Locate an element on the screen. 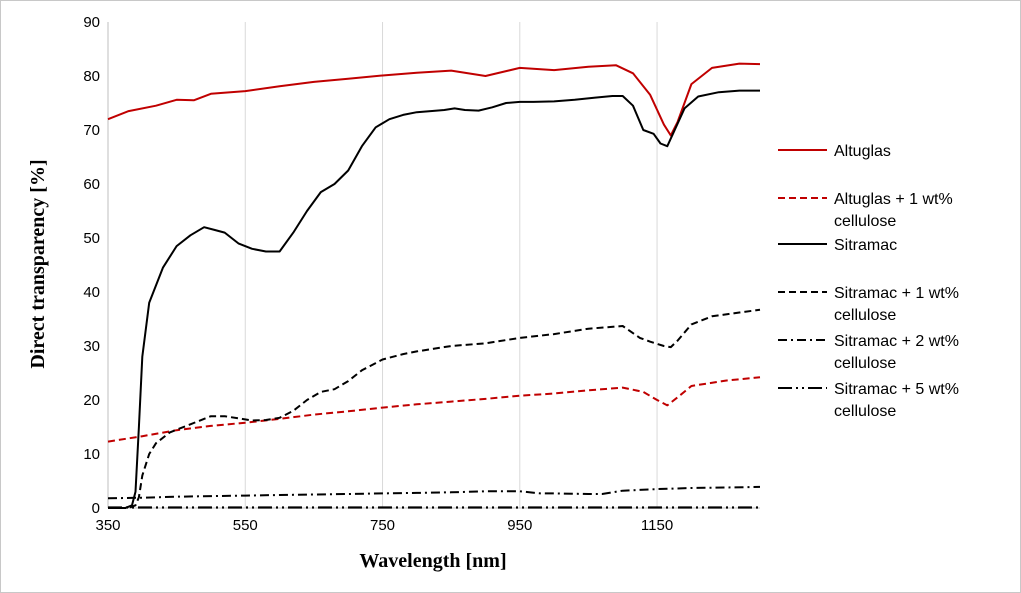 This screenshot has height=593, width=1021. x-tick-label: 950 is located at coordinates (519, 525).